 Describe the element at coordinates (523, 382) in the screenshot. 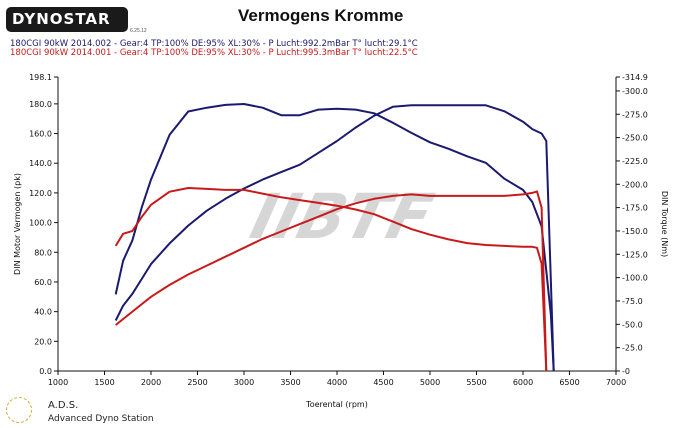

I see `x-tick-label: 6000` at that location.